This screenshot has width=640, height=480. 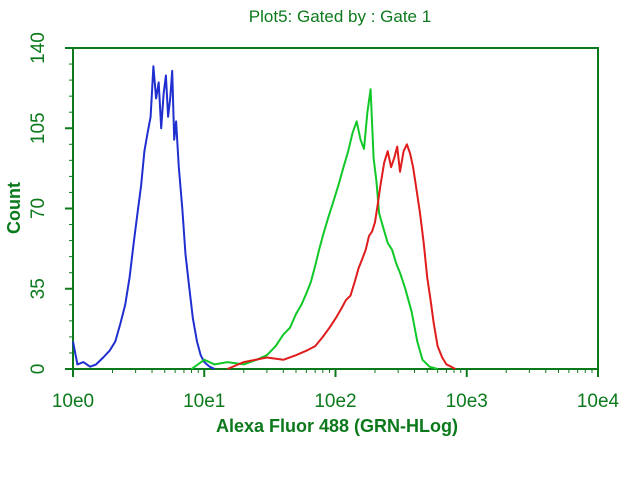 What do you see at coordinates (598, 401) in the screenshot?
I see `x-tick-label: 10e4` at bounding box center [598, 401].